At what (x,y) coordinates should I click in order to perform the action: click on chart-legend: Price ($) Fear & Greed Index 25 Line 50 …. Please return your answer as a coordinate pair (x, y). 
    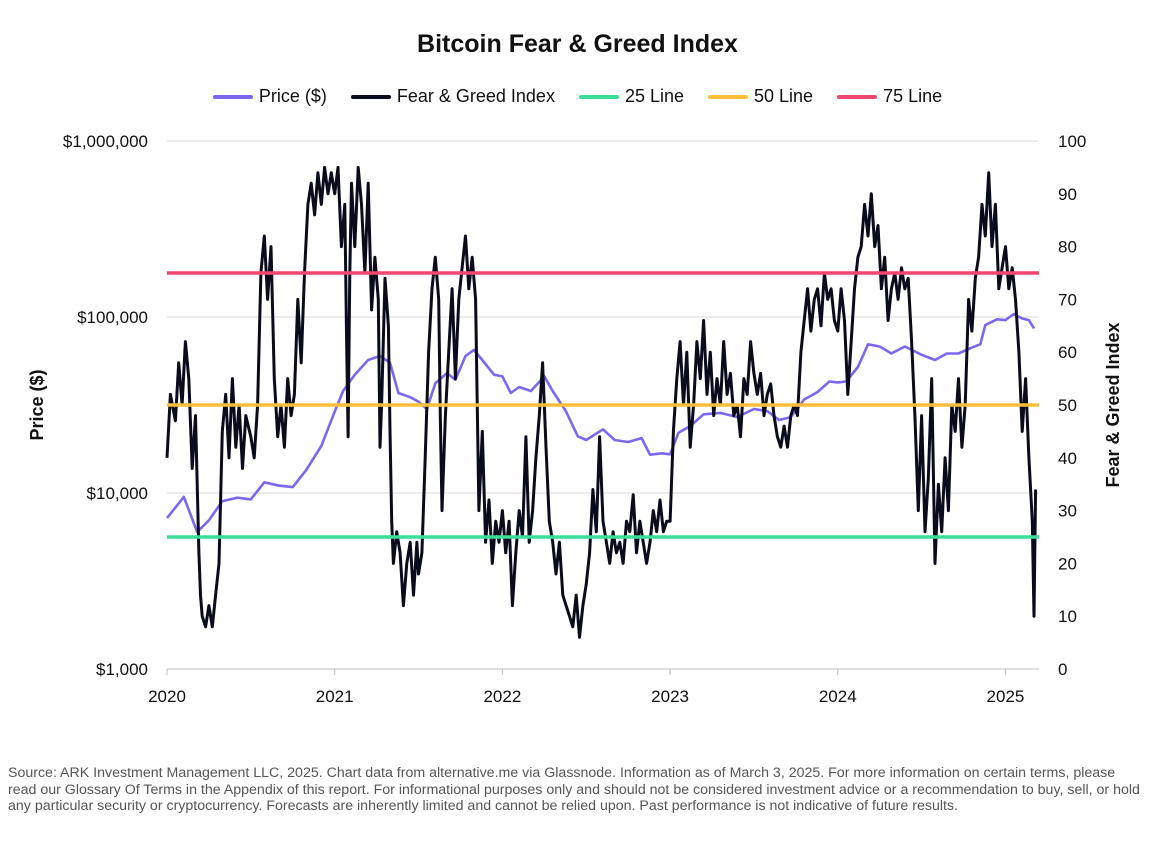
    Looking at the image, I should click on (577, 96).